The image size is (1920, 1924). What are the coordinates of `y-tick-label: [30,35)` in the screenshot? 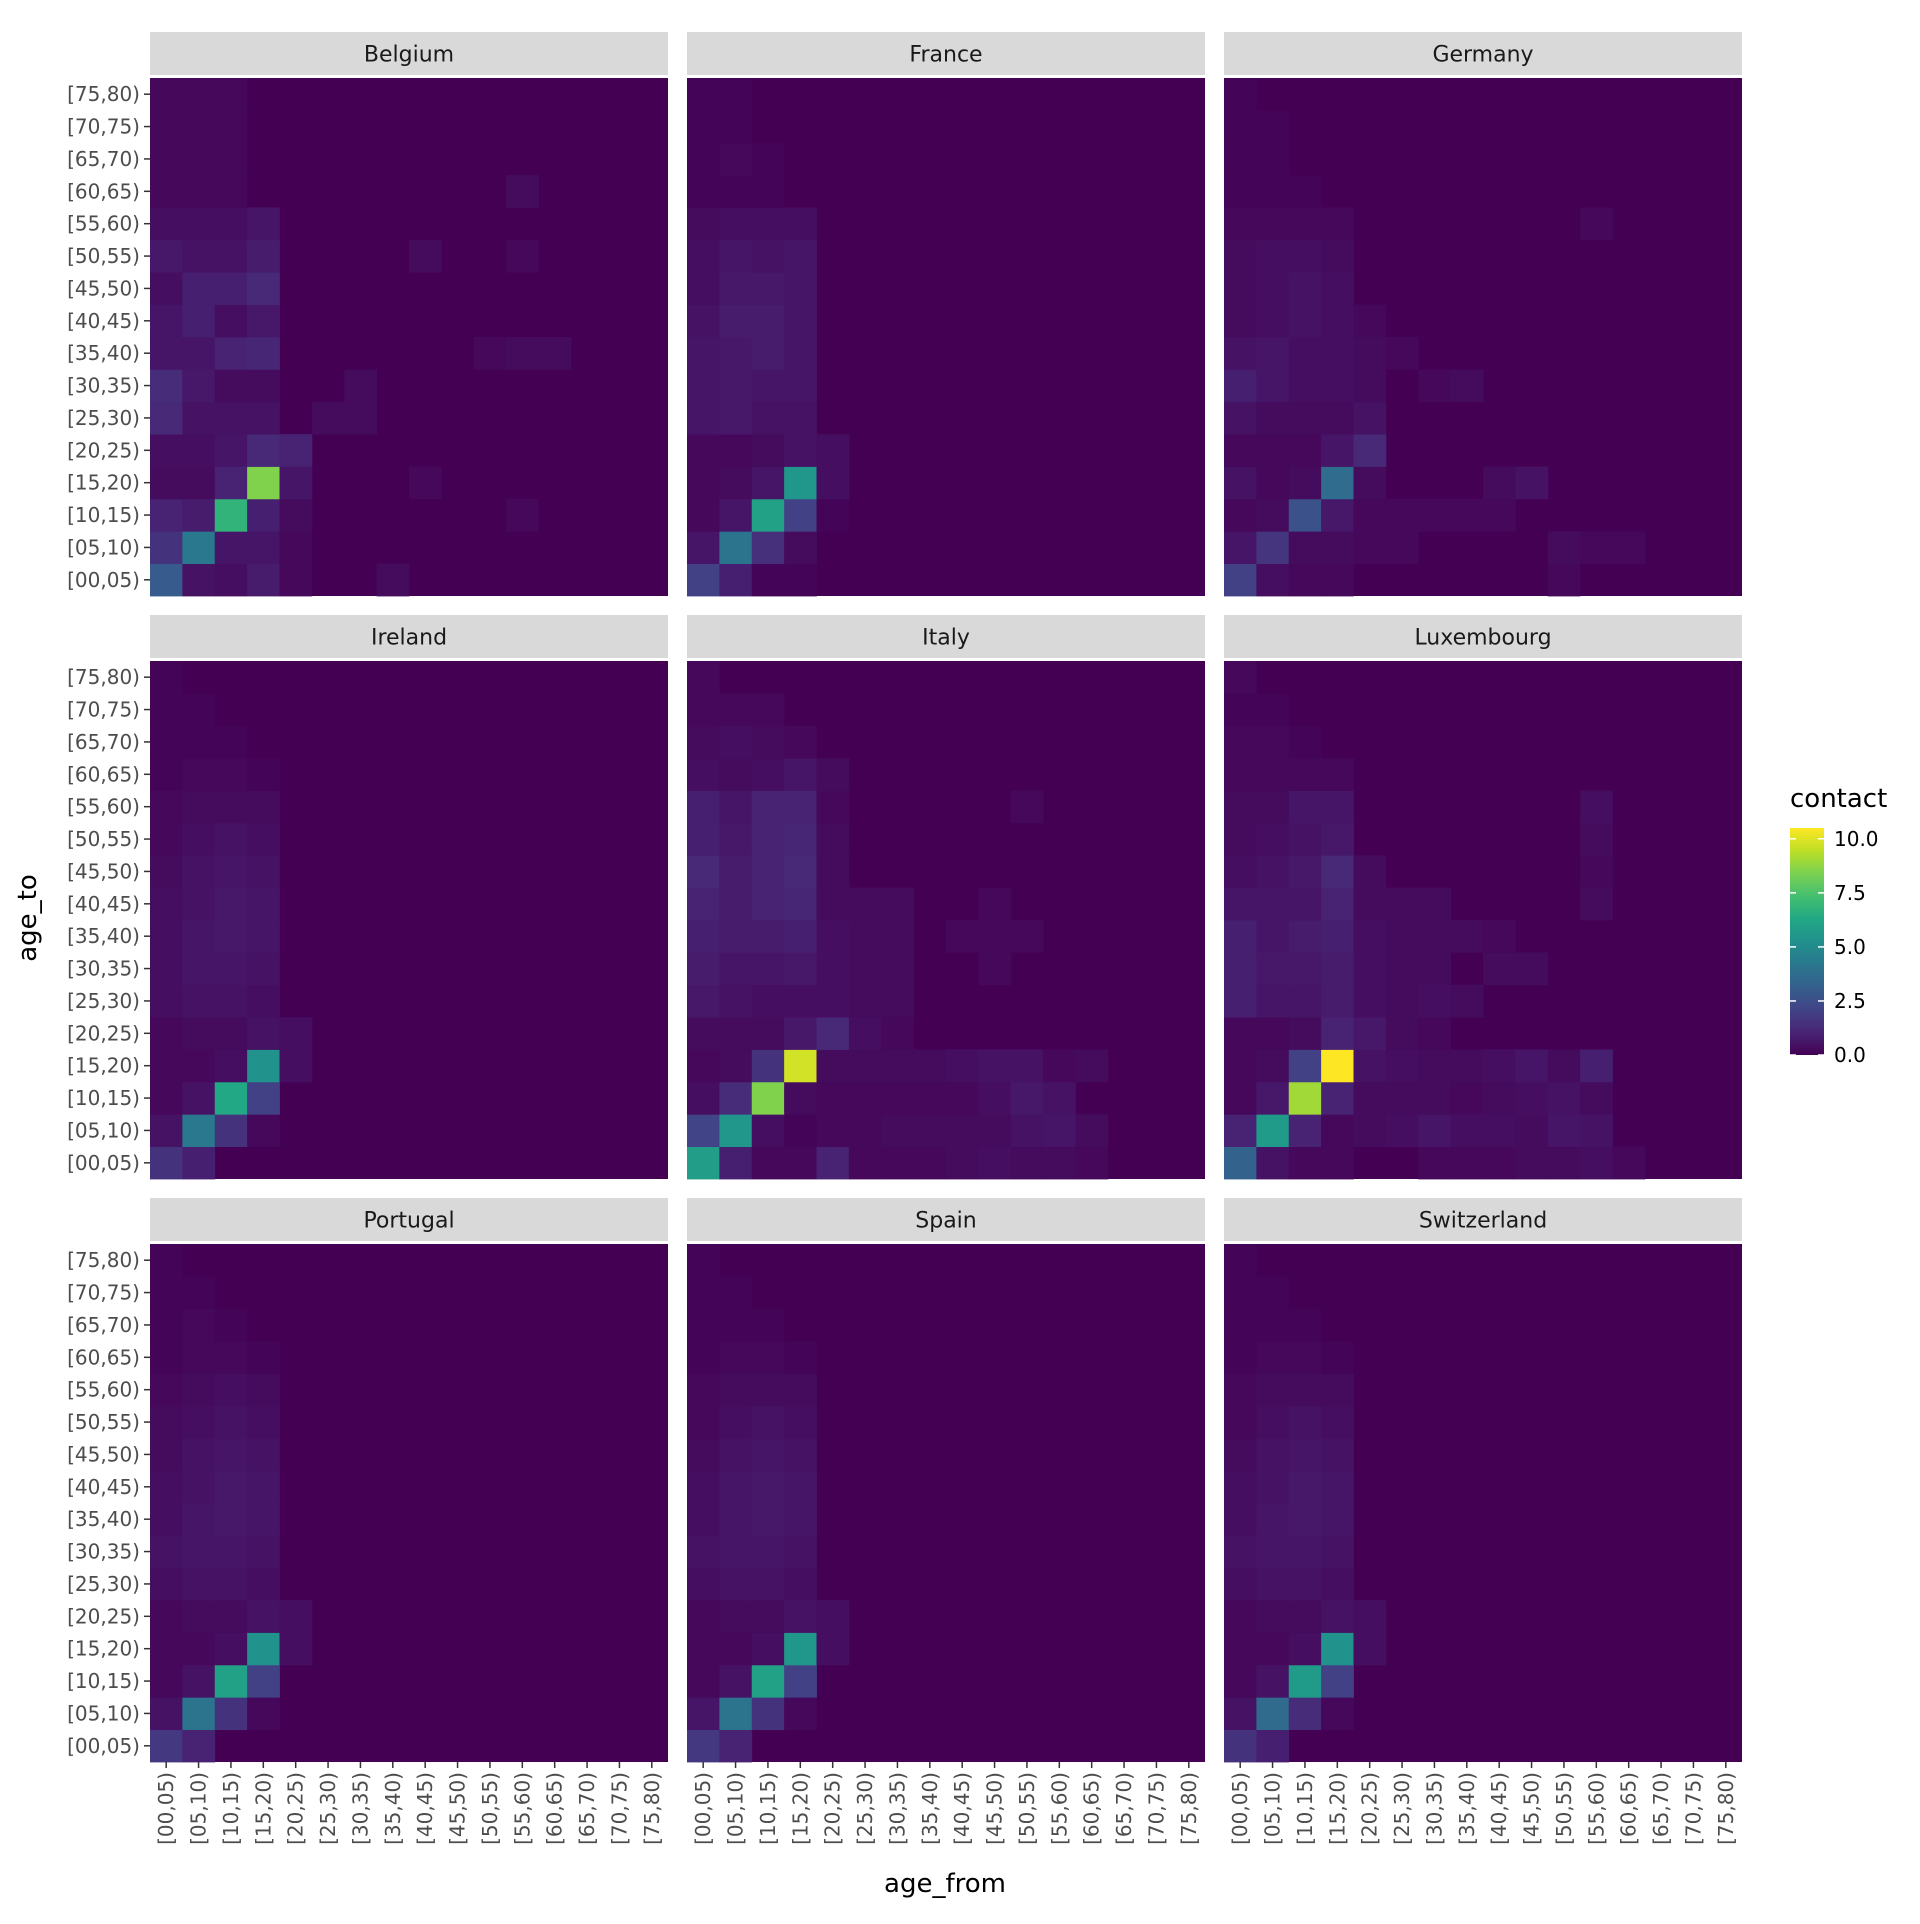 It's located at (103, 969).